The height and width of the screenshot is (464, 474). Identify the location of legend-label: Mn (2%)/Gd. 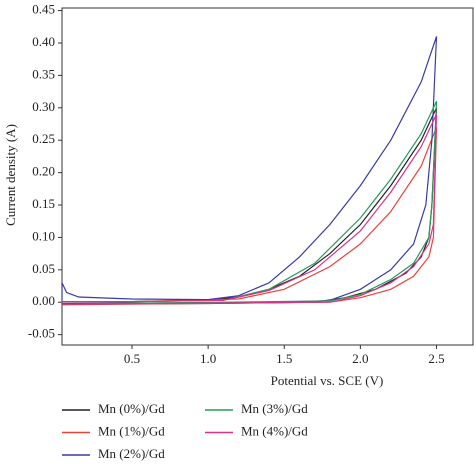
(131, 453).